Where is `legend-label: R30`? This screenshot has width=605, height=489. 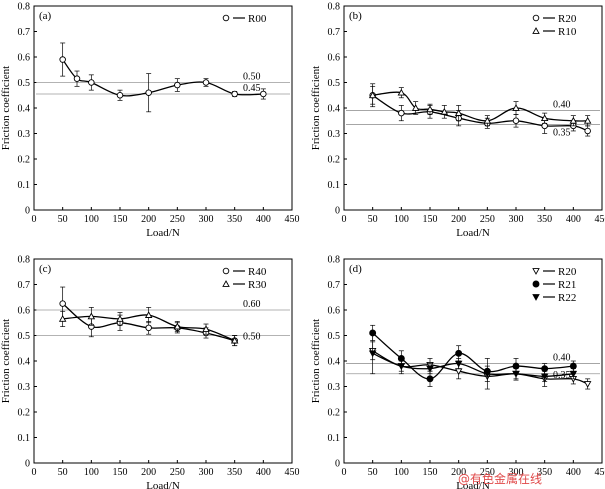
legend-label: R30 is located at coordinates (257, 285).